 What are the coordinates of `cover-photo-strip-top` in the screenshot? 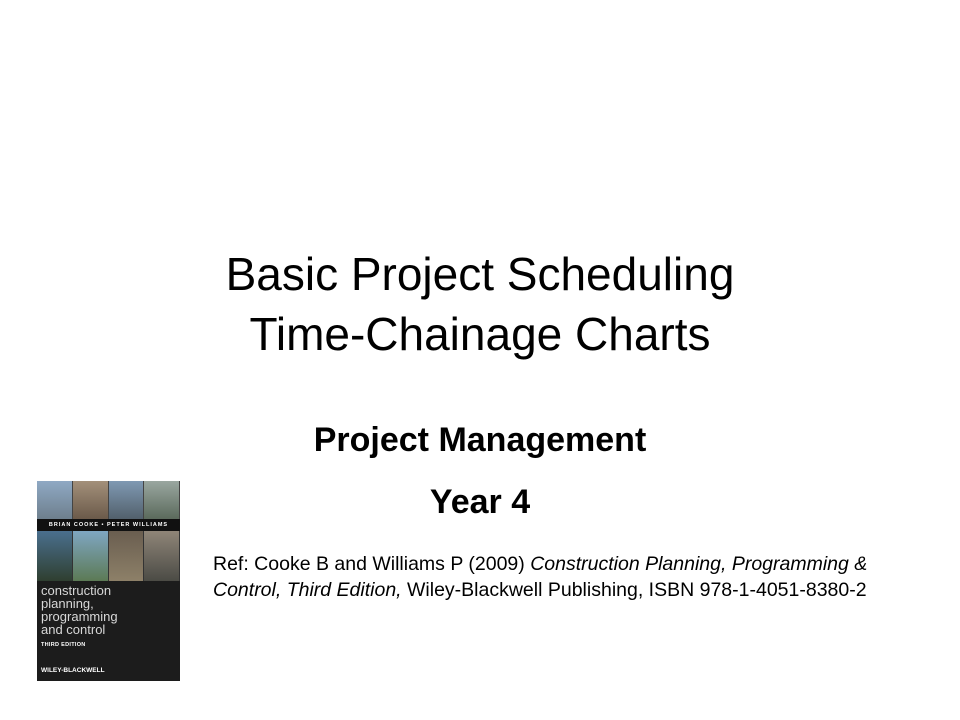 It's located at (108, 500).